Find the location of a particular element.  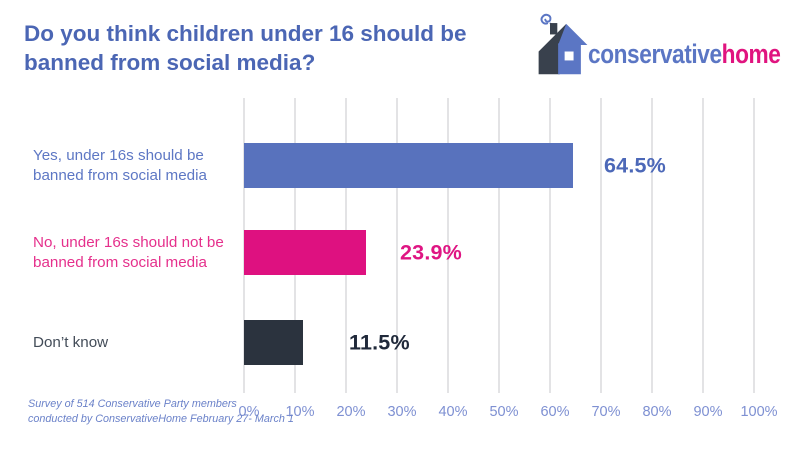

logo-word-conservative: conservative is located at coordinates (655, 54).